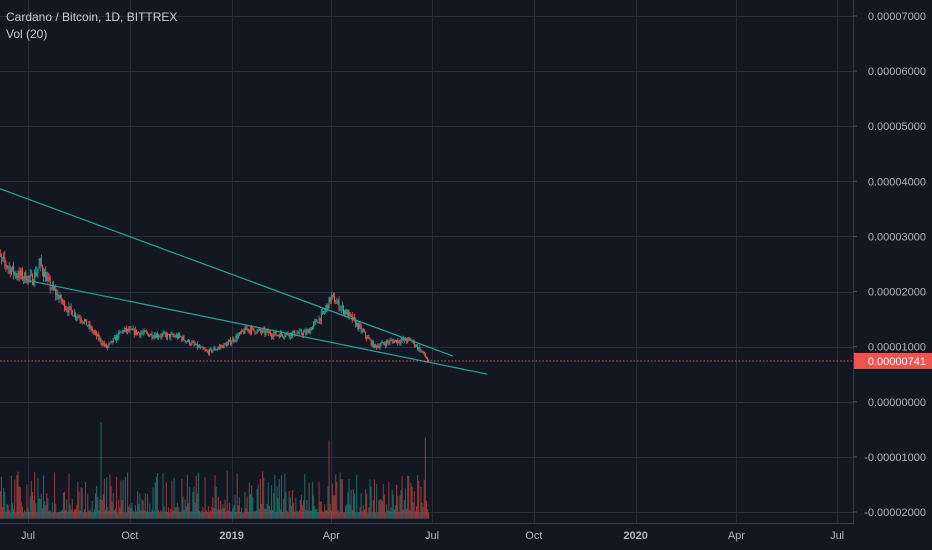 Image resolution: width=932 pixels, height=550 pixels. Describe the element at coordinates (92, 17) in the screenshot. I see `symbol-title: Cardano / Bitcoin, 1D, BITTREX` at that location.